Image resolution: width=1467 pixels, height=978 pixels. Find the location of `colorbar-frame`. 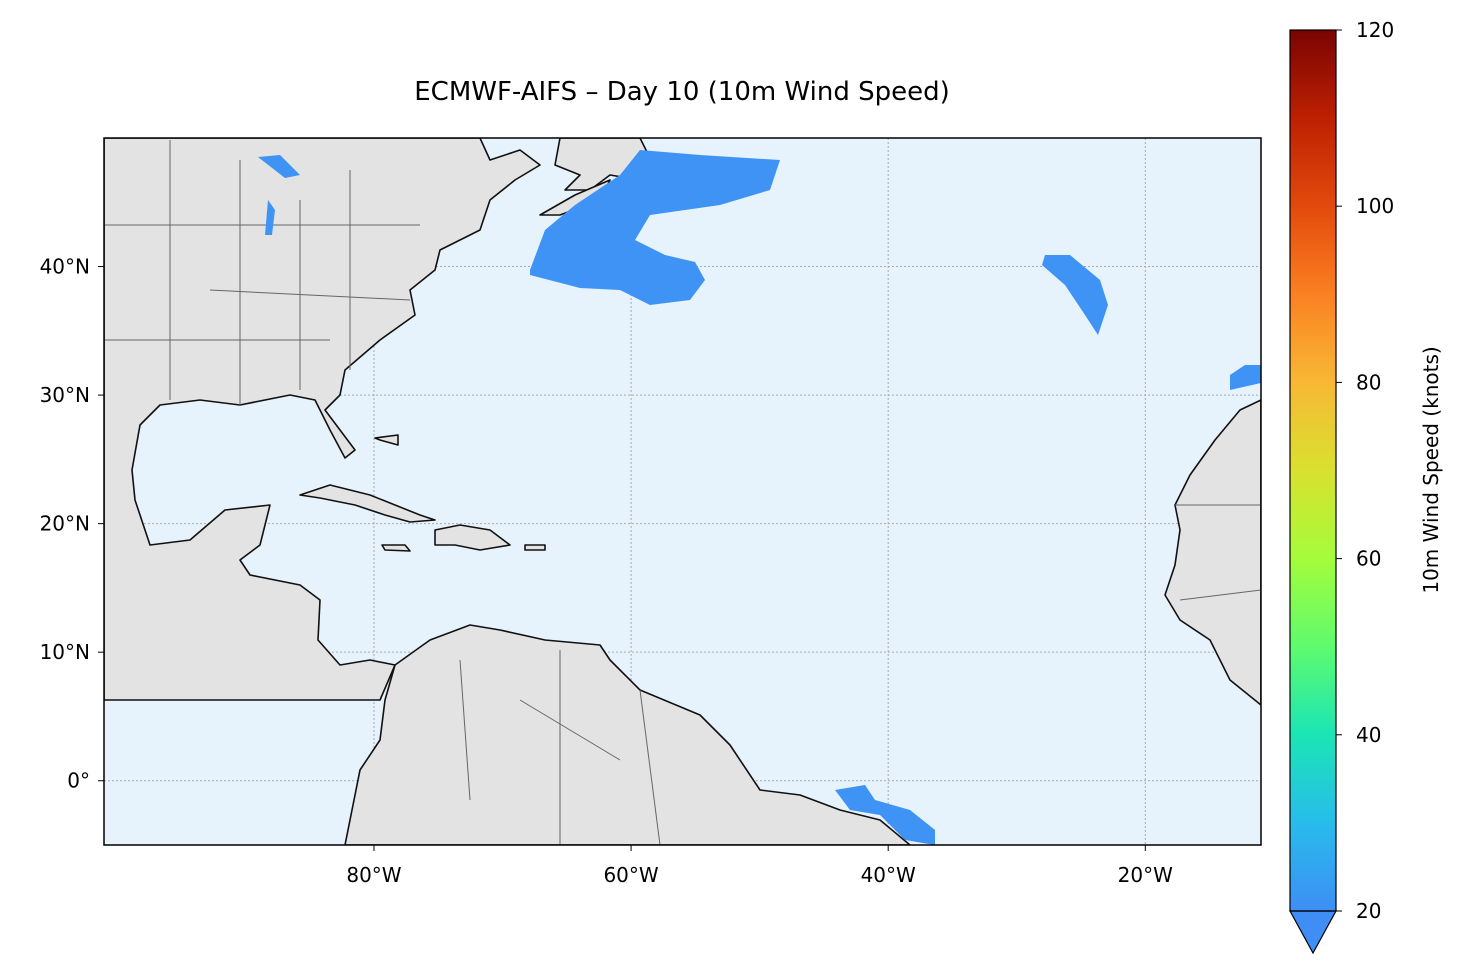

colorbar-frame is located at coordinates (1313, 470).